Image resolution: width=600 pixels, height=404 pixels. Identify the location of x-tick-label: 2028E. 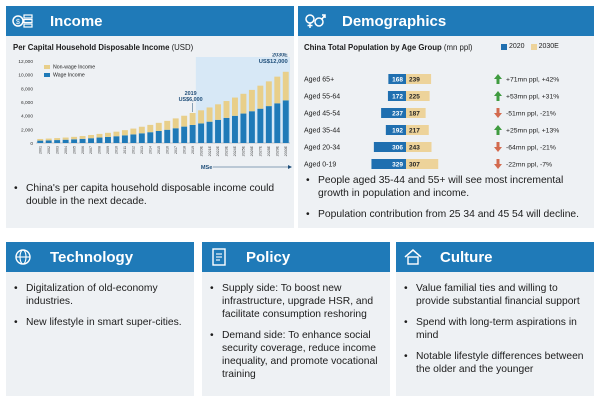
(269, 150).